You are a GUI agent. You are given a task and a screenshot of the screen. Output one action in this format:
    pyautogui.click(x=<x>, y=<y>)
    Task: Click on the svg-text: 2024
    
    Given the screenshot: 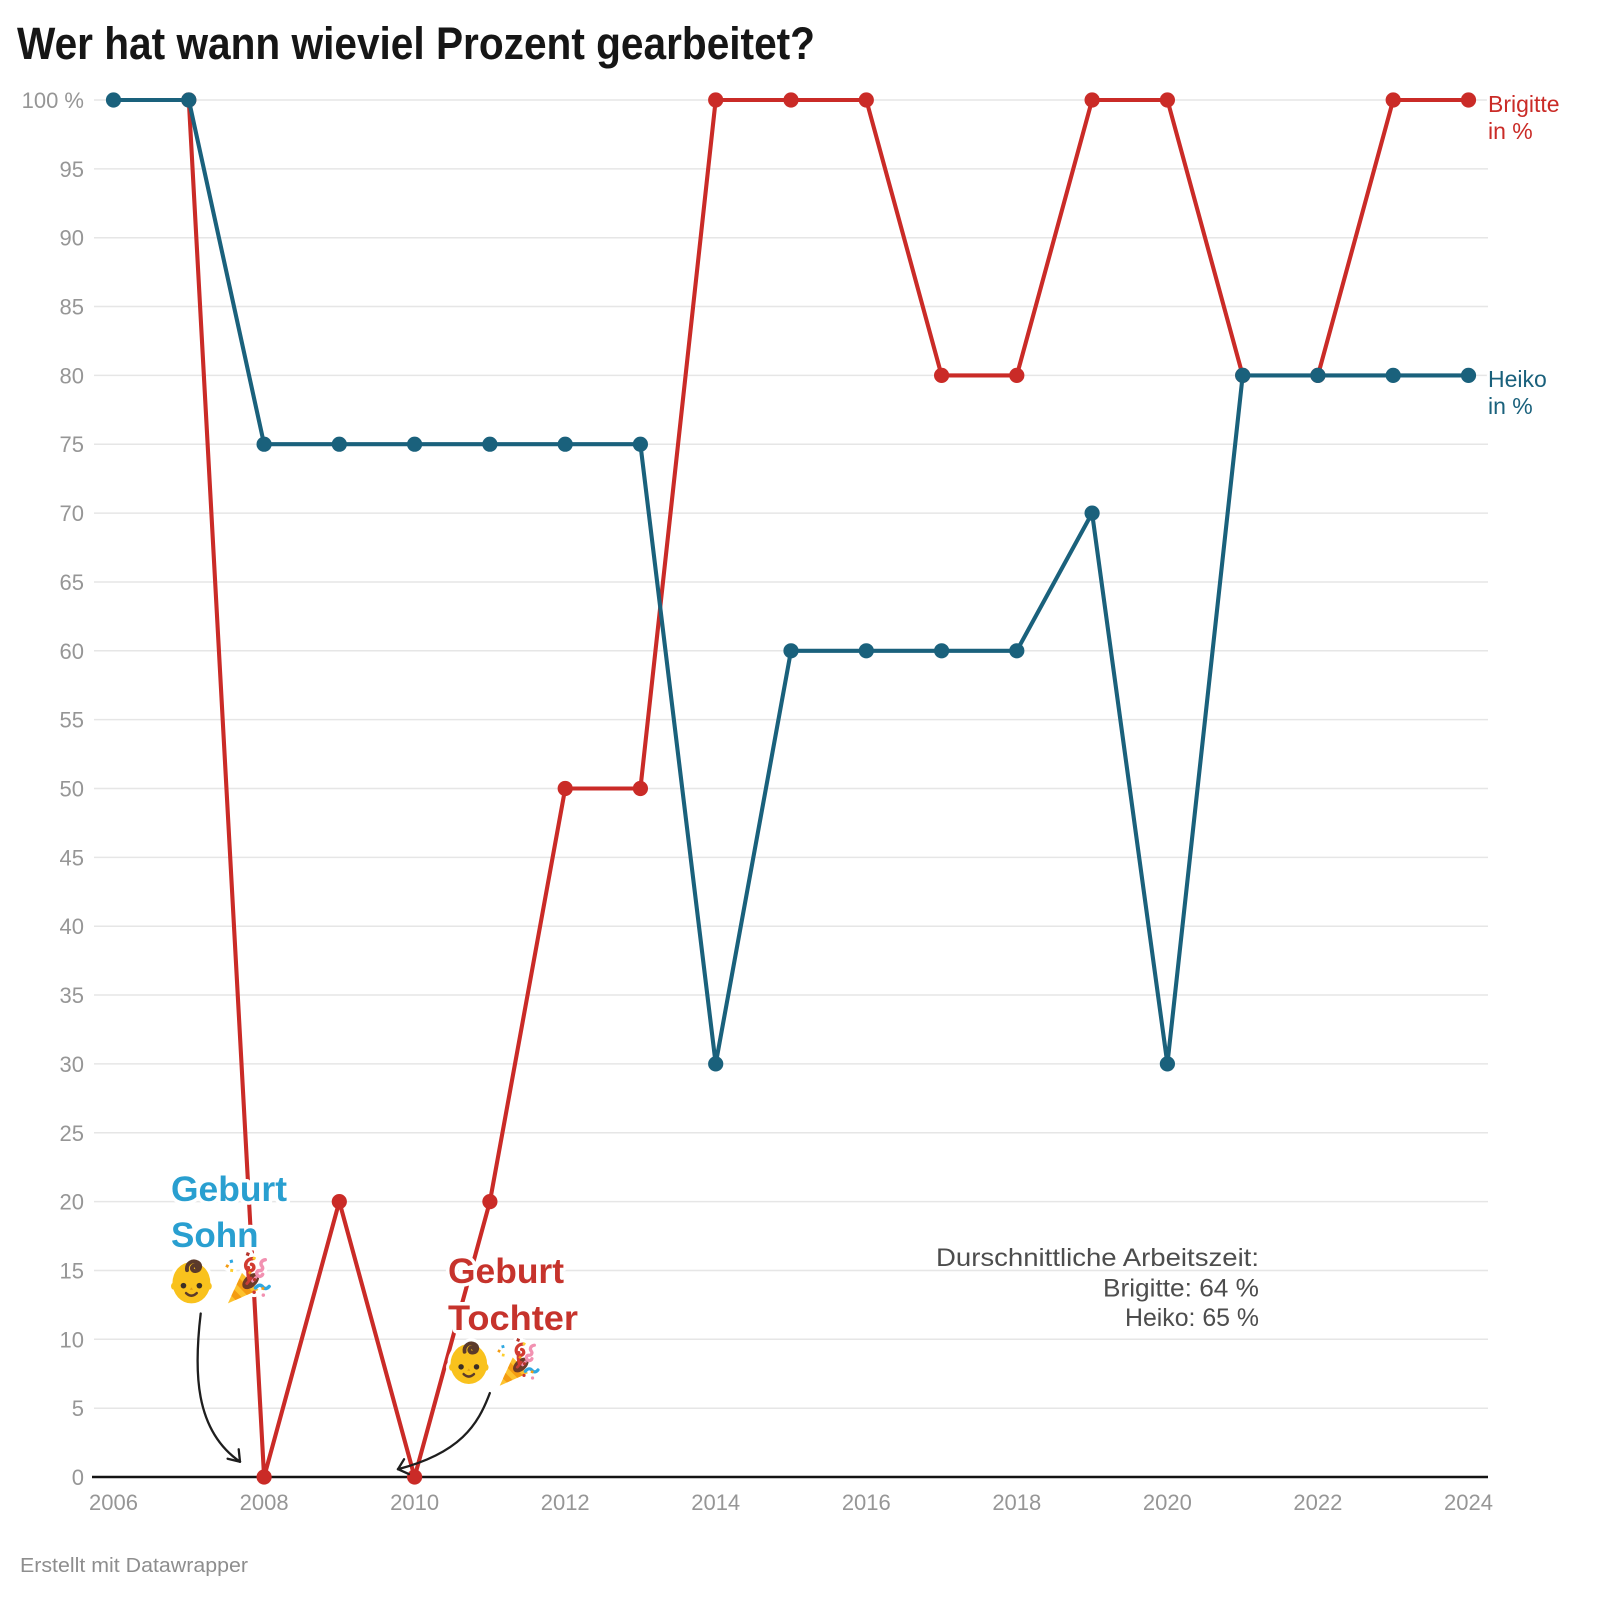 What is the action you would take?
    pyautogui.click(x=1468, y=1502)
    